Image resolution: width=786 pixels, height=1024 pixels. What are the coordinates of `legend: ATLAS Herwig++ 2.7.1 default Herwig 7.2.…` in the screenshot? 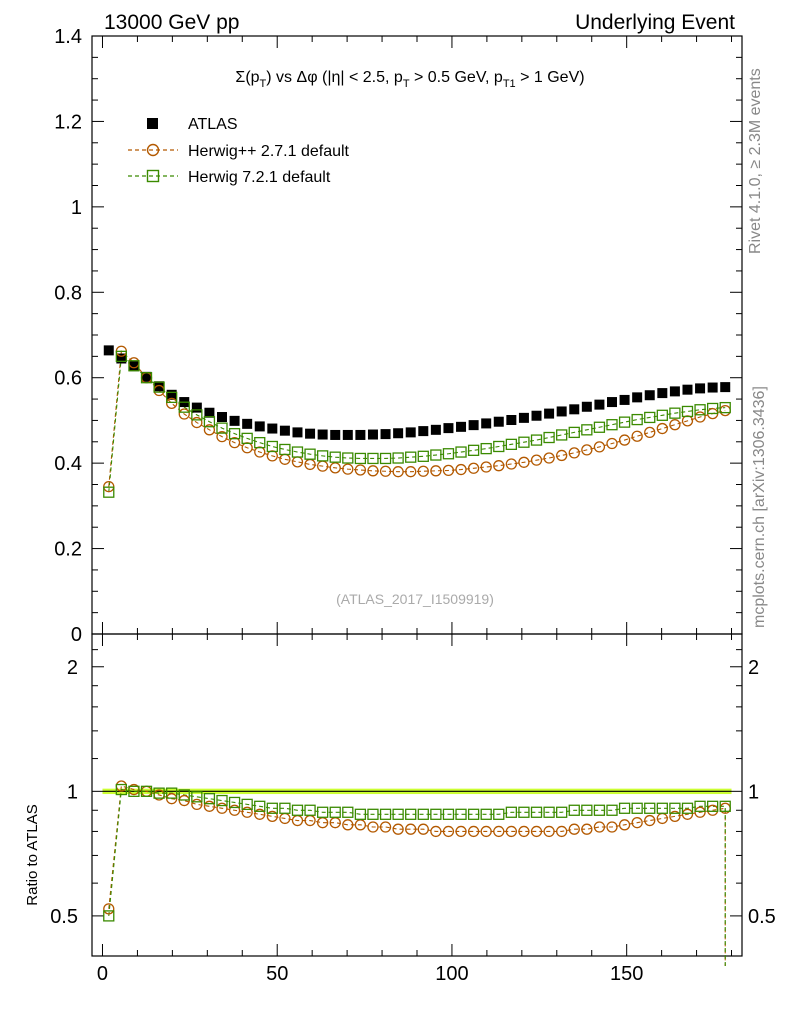 It's located at (239, 151).